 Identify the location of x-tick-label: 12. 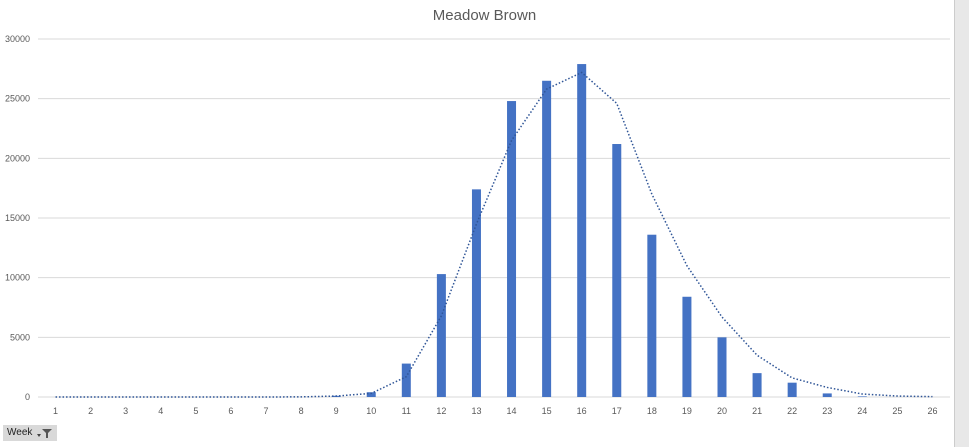
(441, 411).